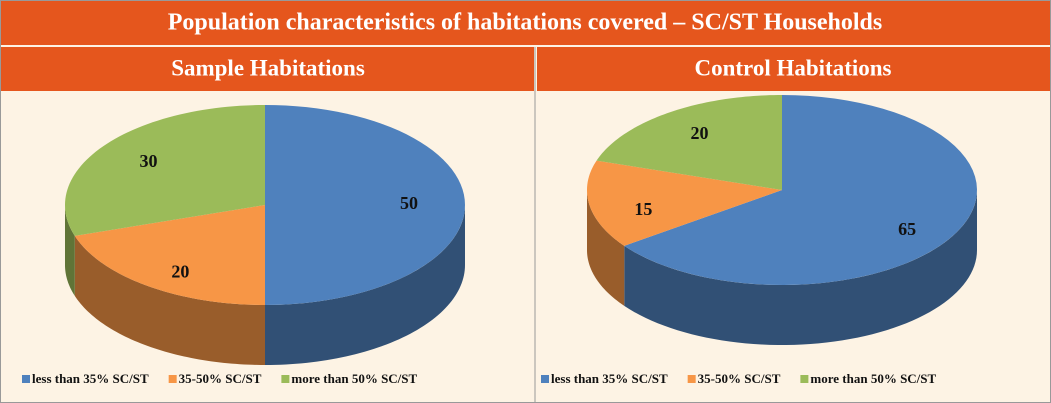 The width and height of the screenshot is (1051, 403). What do you see at coordinates (907, 229) in the screenshot?
I see `data-label: 65` at bounding box center [907, 229].